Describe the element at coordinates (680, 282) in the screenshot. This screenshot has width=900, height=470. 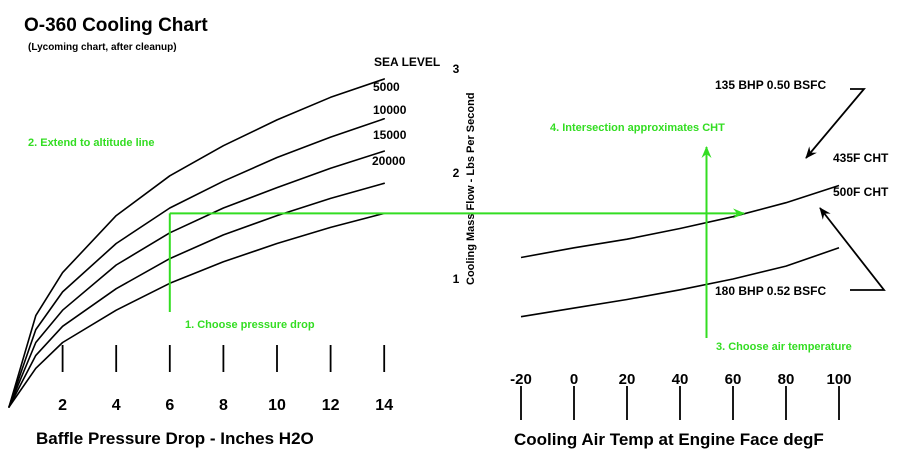
I see `cht-curve-500f-cht` at that location.